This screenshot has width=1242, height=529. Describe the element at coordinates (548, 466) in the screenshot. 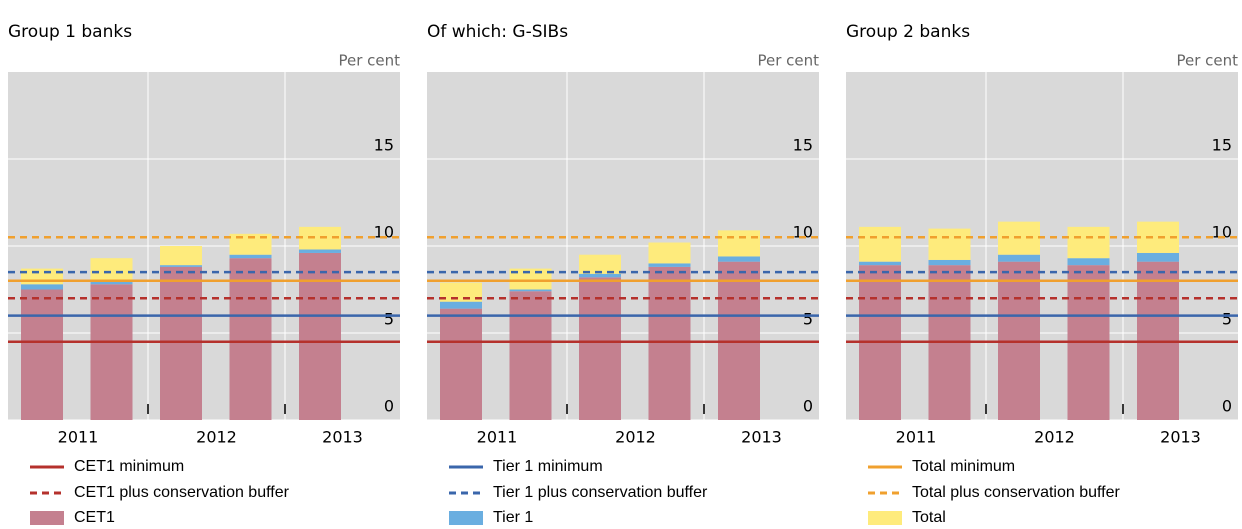

I see `legend-label: Tier 1 minimum` at that location.